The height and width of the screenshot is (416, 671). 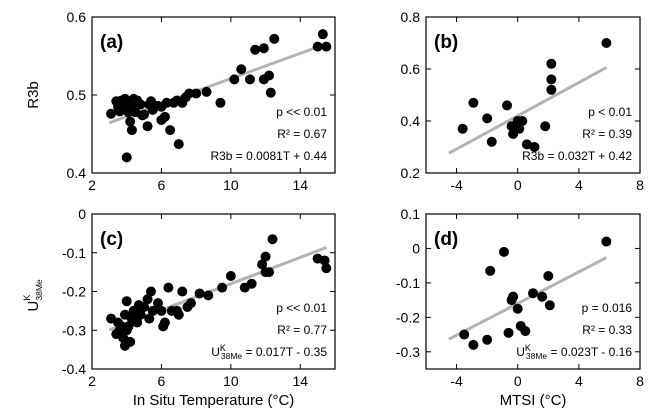 What do you see at coordinates (607, 330) in the screenshot?
I see `panel-d-r2: R² = 0.33` at bounding box center [607, 330].